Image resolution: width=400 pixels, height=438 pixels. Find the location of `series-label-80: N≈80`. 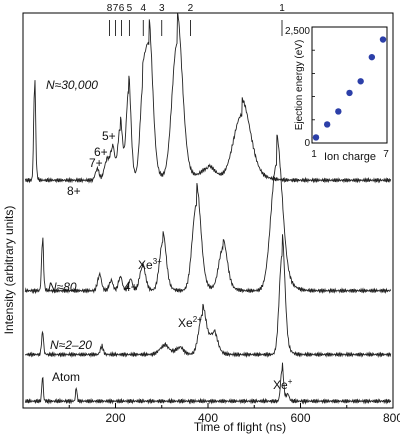

series-label-80: N≈80 is located at coordinates (62, 287).